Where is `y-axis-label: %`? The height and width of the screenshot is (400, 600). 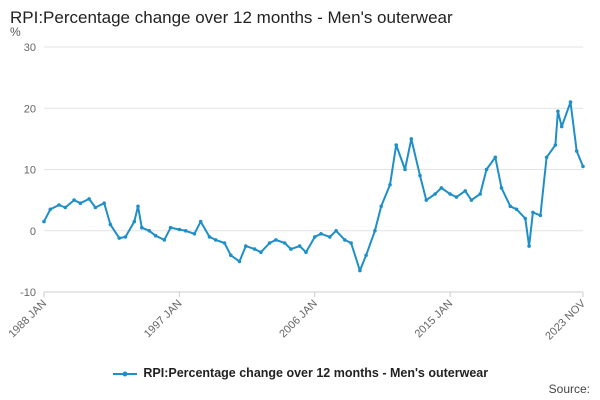 y-axis-label: % is located at coordinates (15, 32).